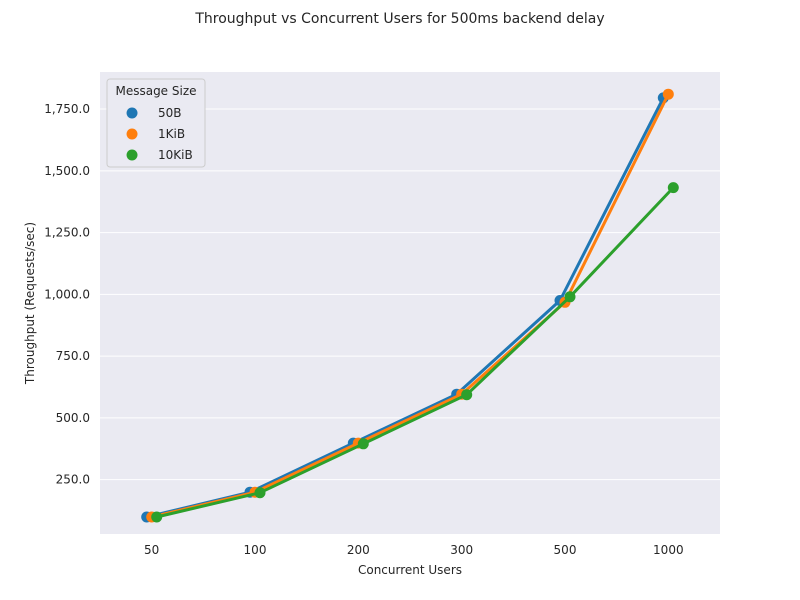 The image size is (800, 600). I want to click on y-tick-label: 500.0, so click(73, 418).